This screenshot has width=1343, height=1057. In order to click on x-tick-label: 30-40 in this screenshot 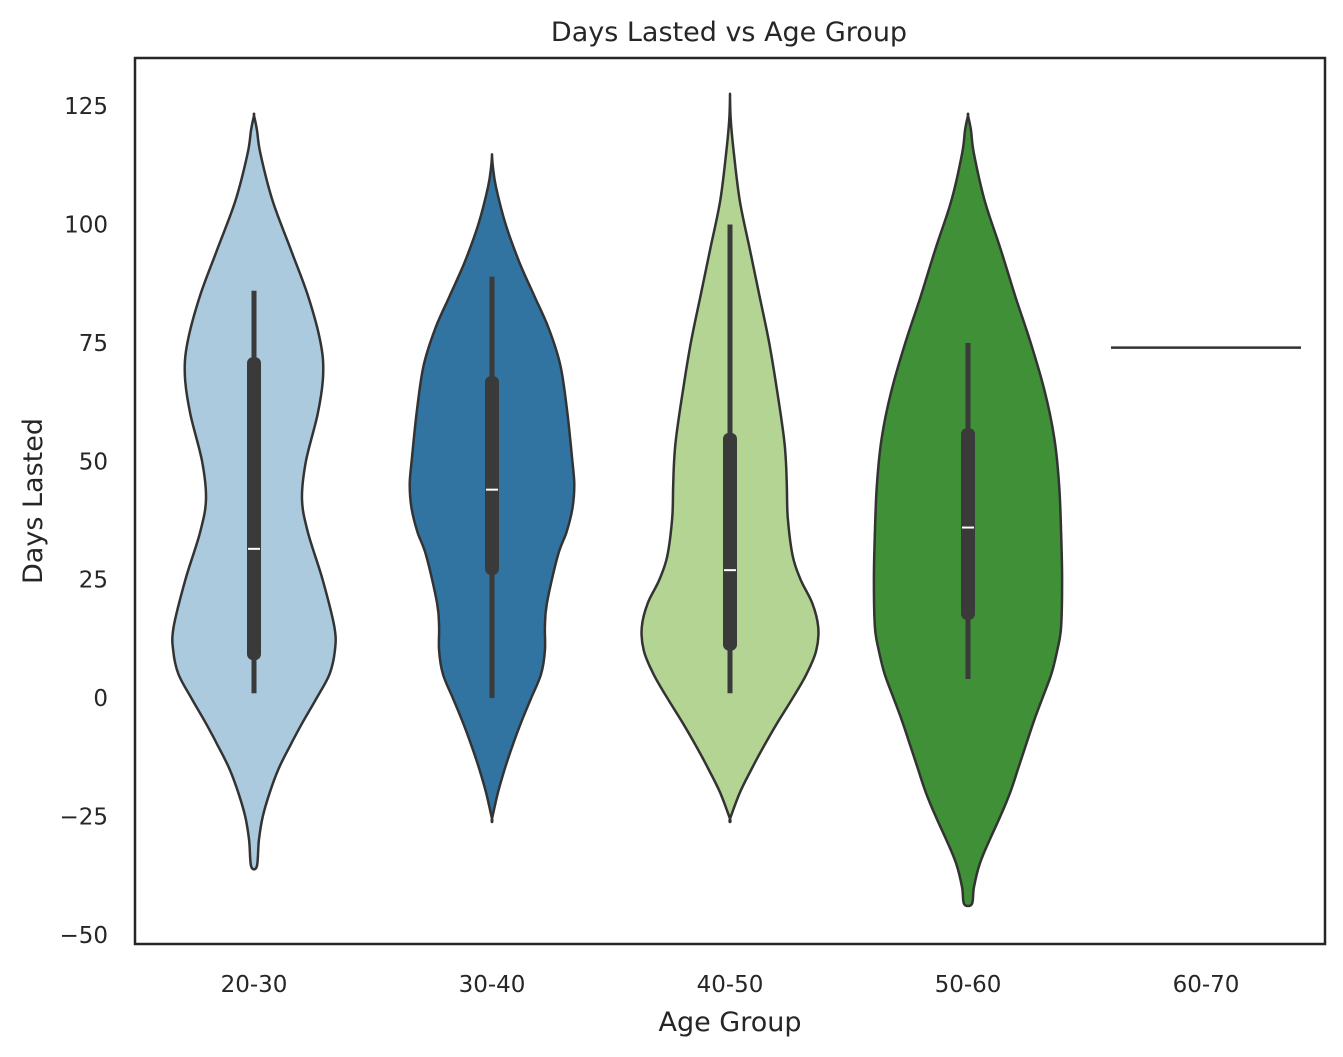, I will do `click(492, 985)`.